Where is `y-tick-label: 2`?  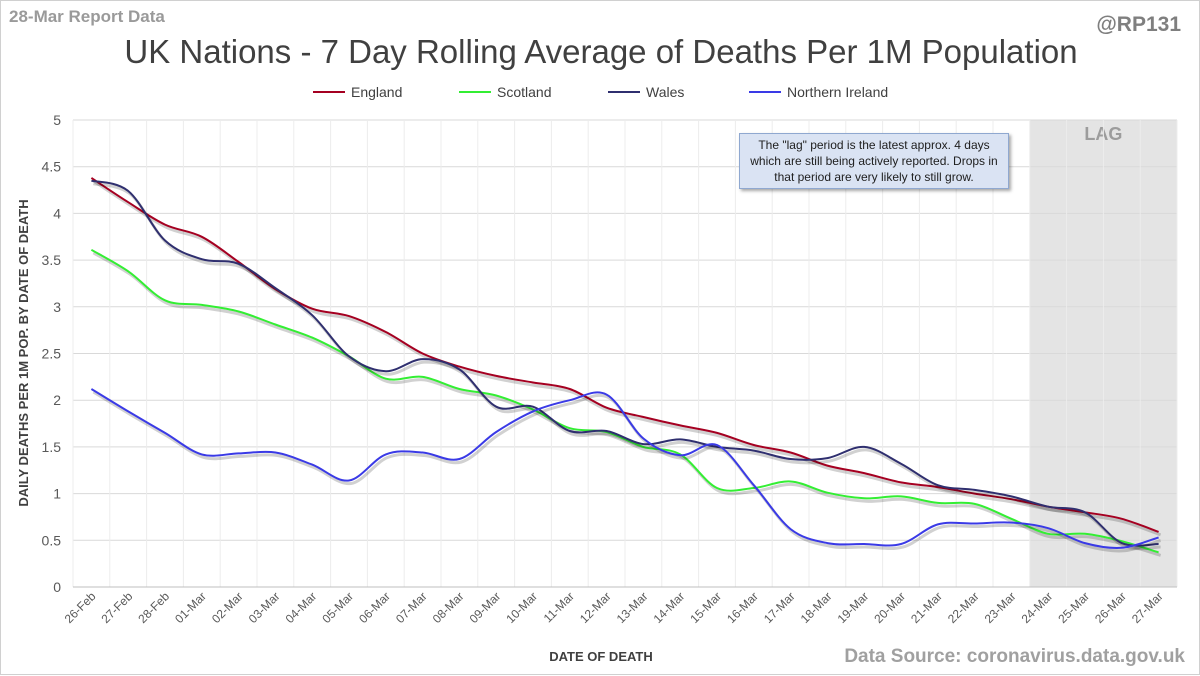 y-tick-label: 2 is located at coordinates (57, 400).